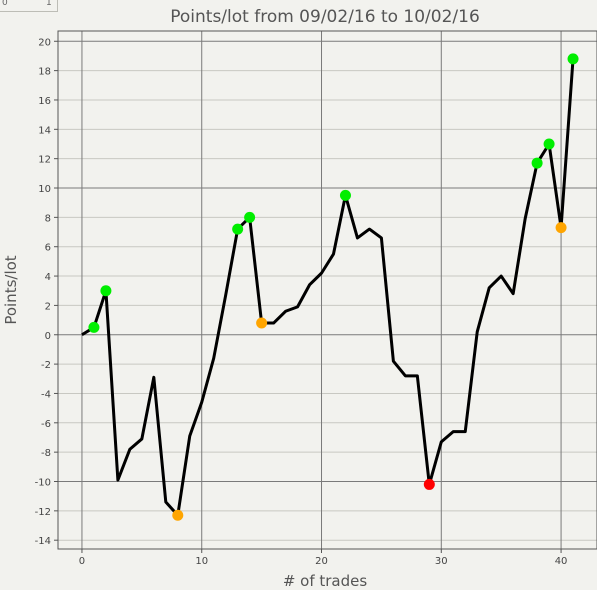 This screenshot has height=590, width=597. Describe the element at coordinates (48, 248) in the screenshot. I see `y-tick-label: 6` at that location.